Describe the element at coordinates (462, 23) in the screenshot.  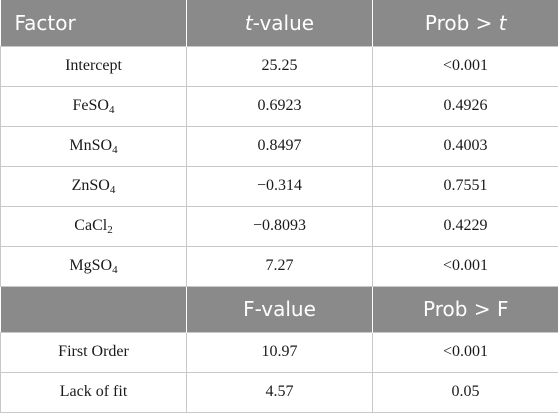
I see `prob-t-prefix: Prob >` at that location.